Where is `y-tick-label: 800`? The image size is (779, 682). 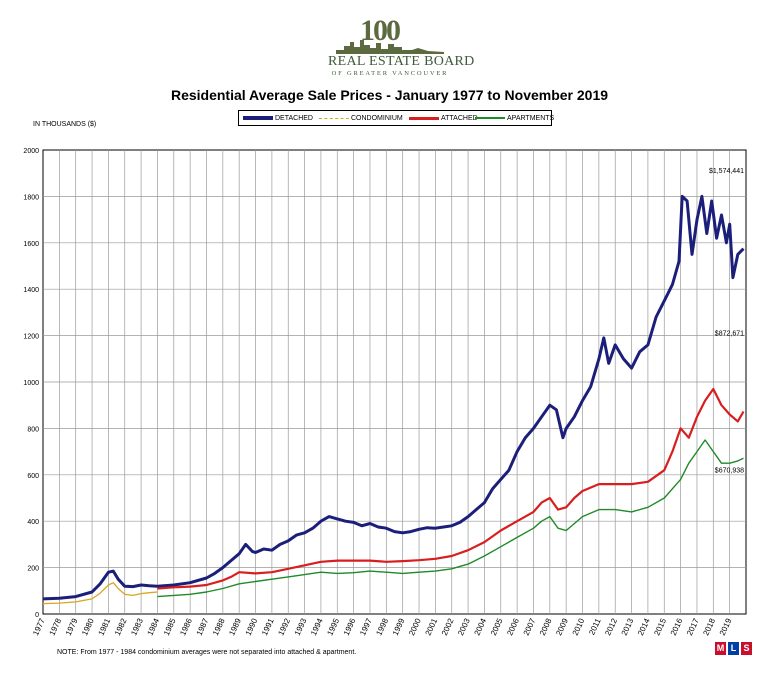 y-tick-label: 800 is located at coordinates (33, 429).